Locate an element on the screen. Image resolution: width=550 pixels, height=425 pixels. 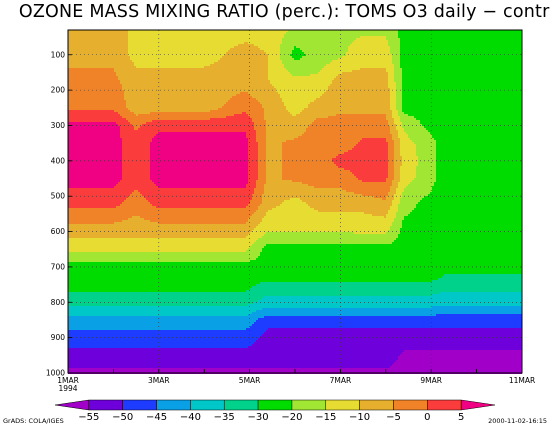
x-tick-label: 11MAR is located at coordinates (522, 380).